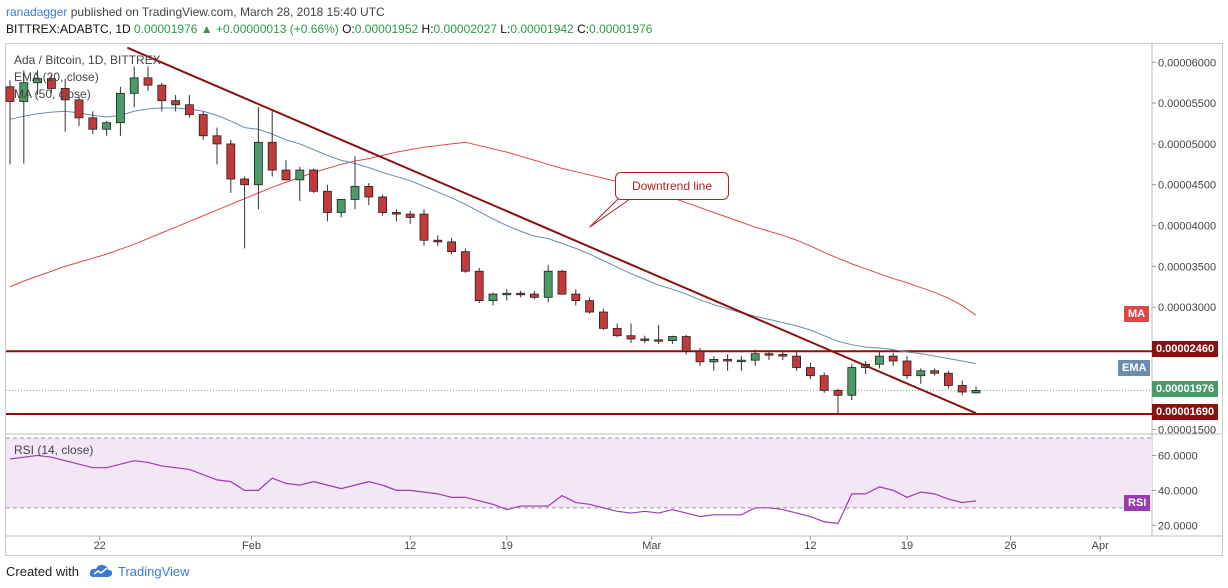  What do you see at coordinates (1185, 349) in the screenshot?
I see `resistance-price-tag: 0.00002460` at bounding box center [1185, 349].